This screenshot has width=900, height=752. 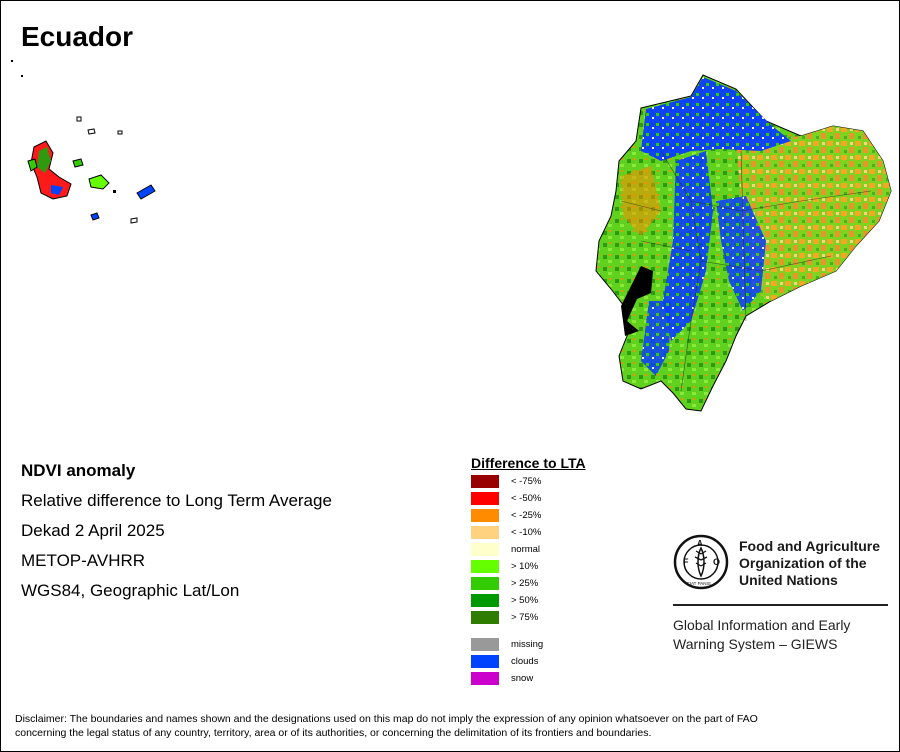 I want to click on isabela-blue, so click(x=57, y=190).